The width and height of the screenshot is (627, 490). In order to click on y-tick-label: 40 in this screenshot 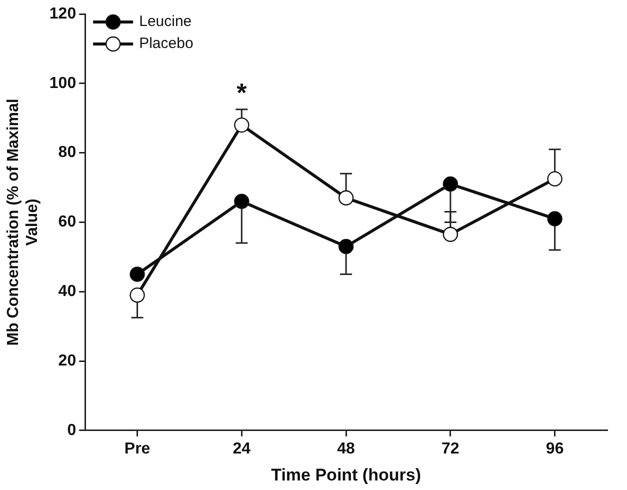, I will do `click(67, 291)`.